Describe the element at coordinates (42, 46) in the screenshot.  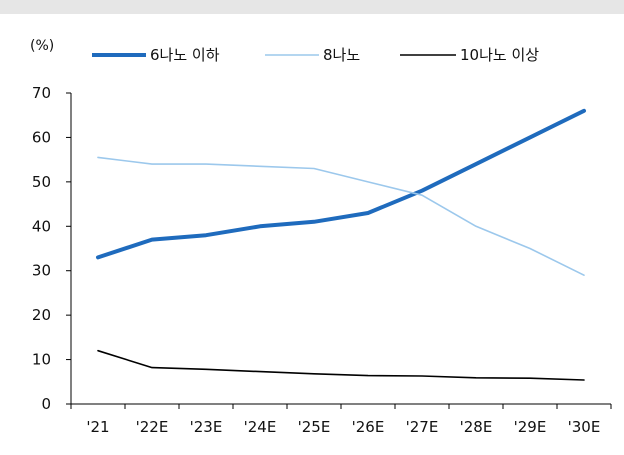
I see `y-axis-unit-label: (%)` at that location.